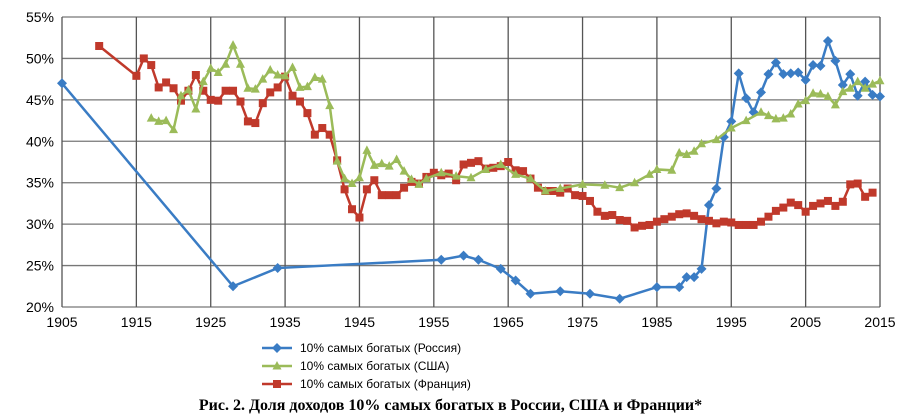 This screenshot has width=901, height=419. I want to click on y-tick-label: 20%, so click(40, 307).